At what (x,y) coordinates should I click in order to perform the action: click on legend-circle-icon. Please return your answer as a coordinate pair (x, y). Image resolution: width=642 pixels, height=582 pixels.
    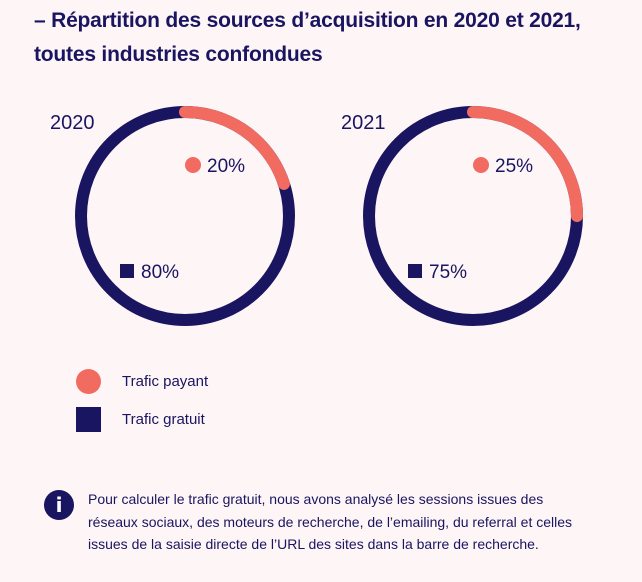
    Looking at the image, I should click on (88, 381).